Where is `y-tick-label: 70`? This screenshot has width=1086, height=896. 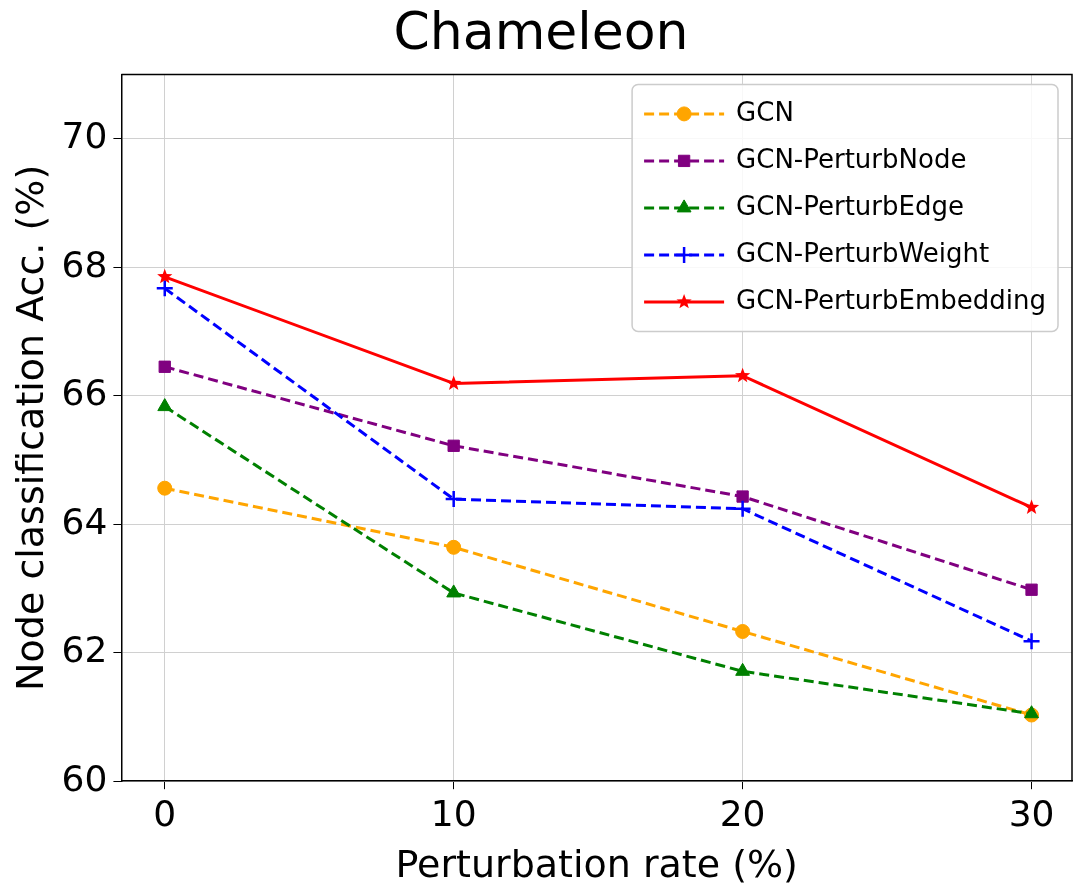
y-tick-label: 70 is located at coordinates (84, 136).